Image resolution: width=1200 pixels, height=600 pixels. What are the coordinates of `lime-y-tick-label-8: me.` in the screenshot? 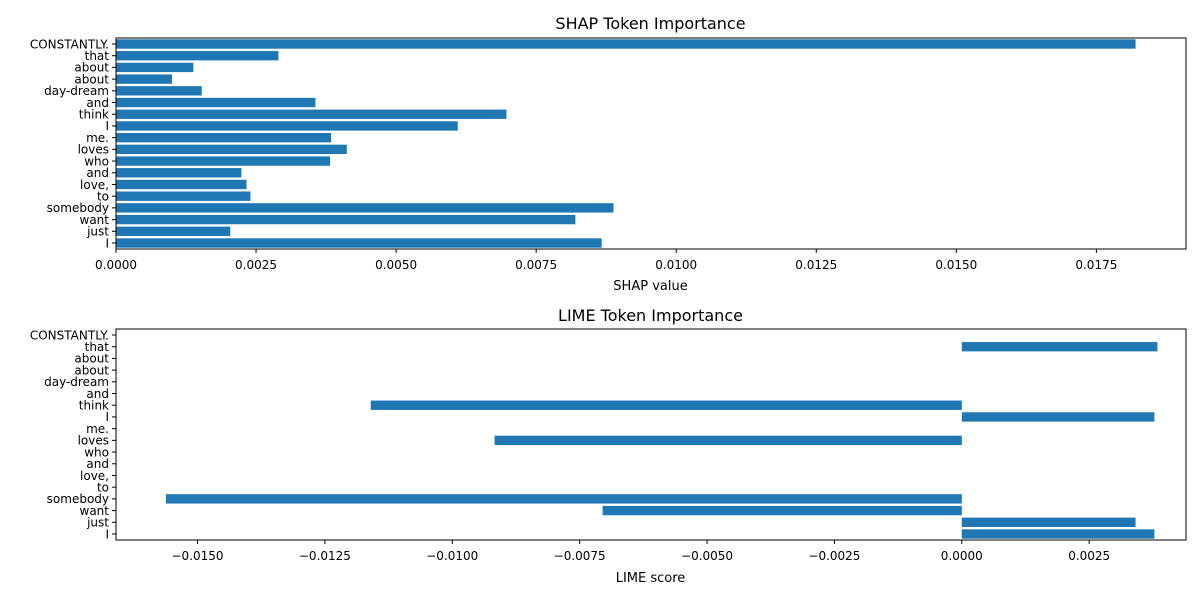 It's located at (97, 429).